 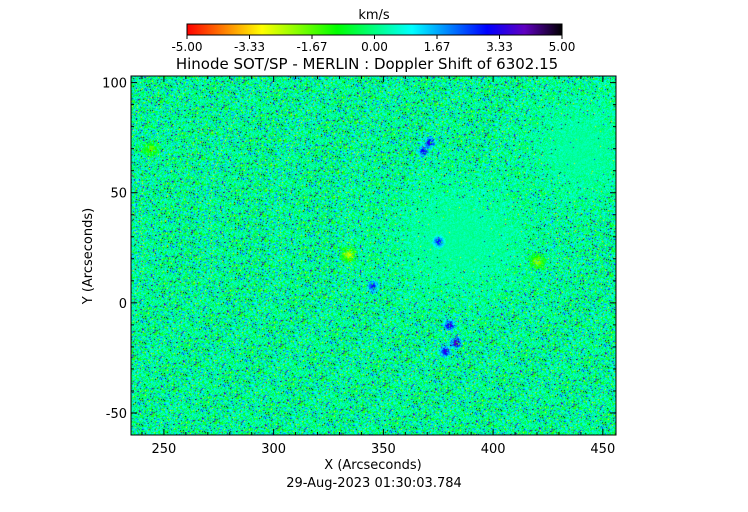 What do you see at coordinates (374, 483) in the screenshot?
I see `timestamp: 29-Aug-2023 01:30:03.784` at bounding box center [374, 483].